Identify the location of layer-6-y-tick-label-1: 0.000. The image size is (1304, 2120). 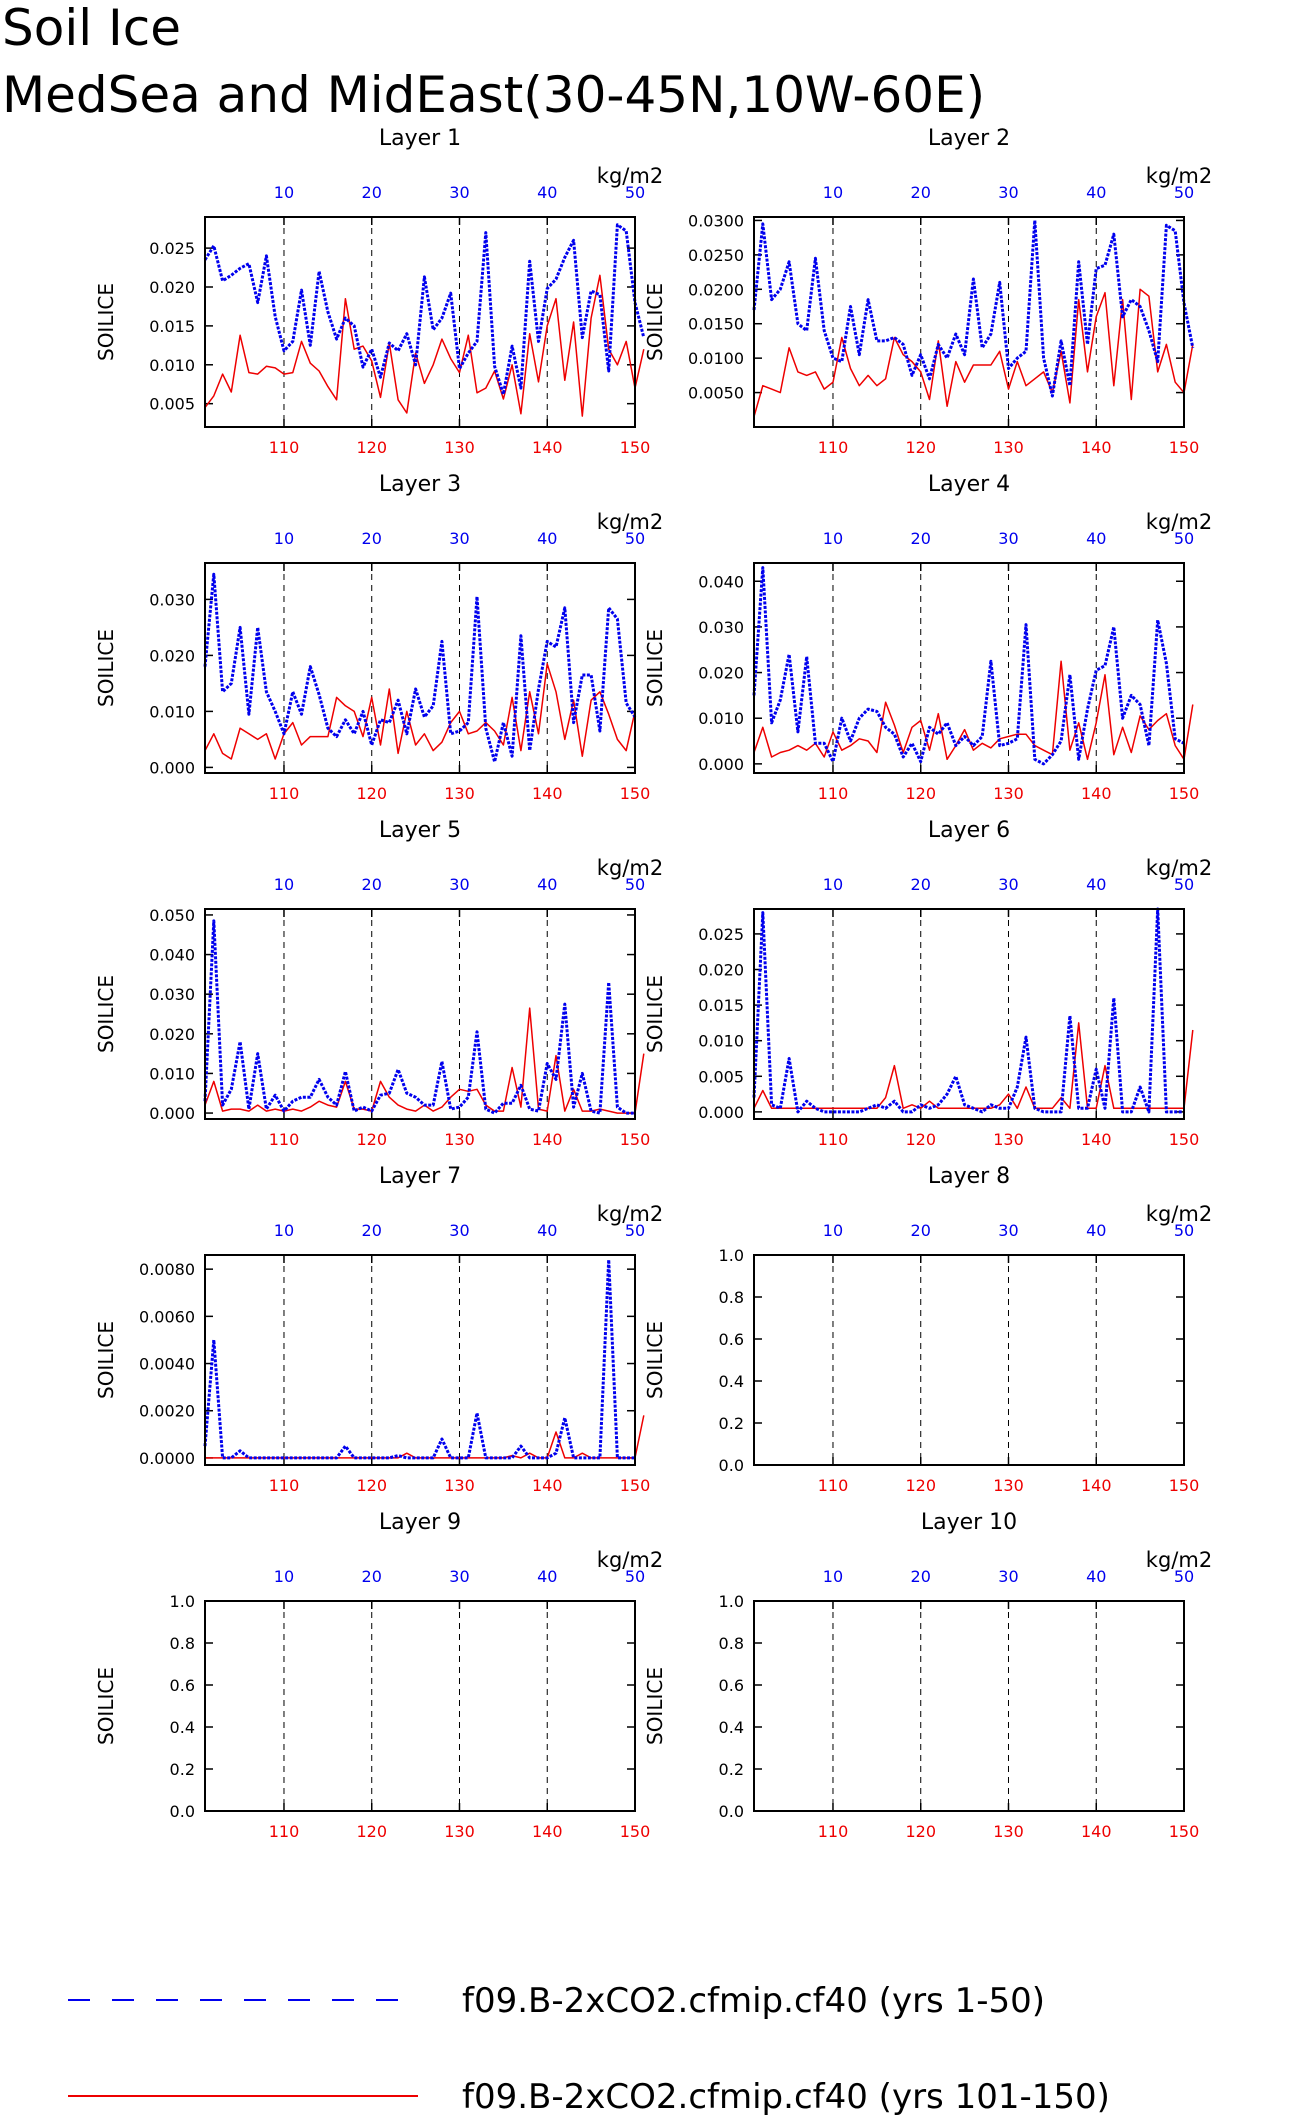
(721, 1112).